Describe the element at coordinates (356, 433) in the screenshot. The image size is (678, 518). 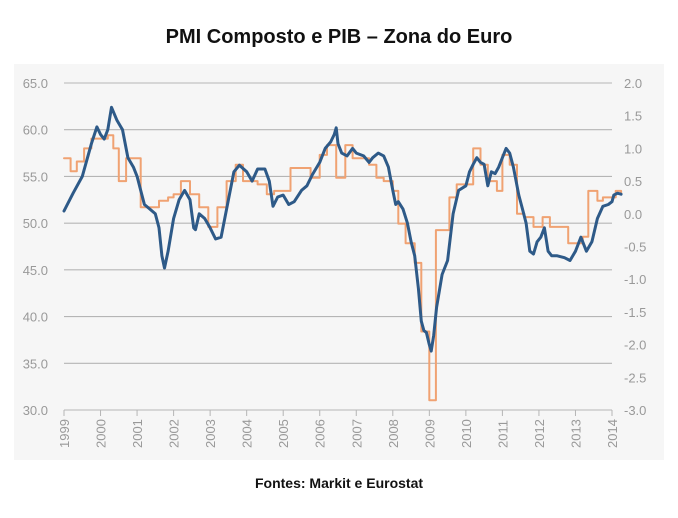
I see `x-tick-label: 2007` at that location.